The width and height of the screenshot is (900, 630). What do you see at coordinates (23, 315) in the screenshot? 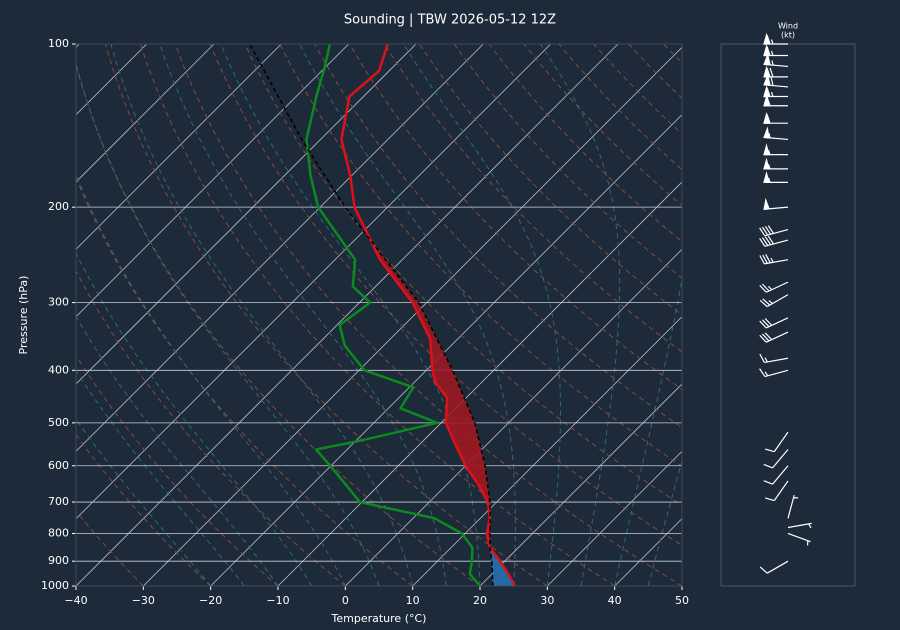
I see `y-axis-label: Pressure (hPa)` at bounding box center [23, 315].